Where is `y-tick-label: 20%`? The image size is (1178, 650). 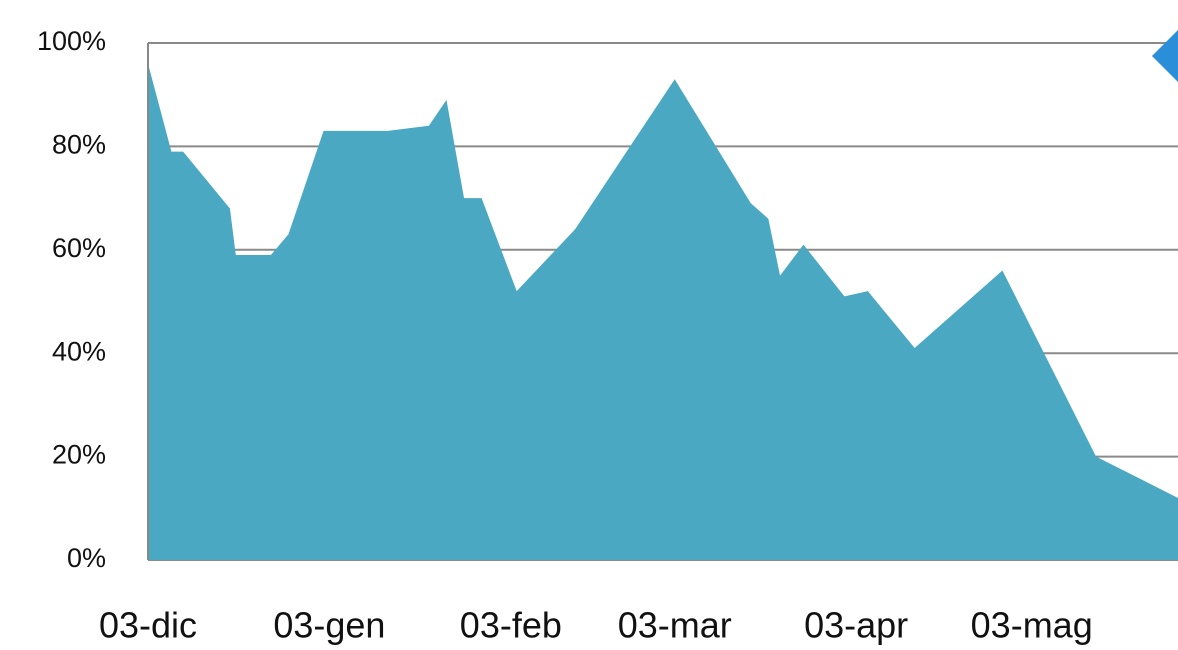
y-tick-label: 20% is located at coordinates (79, 455).